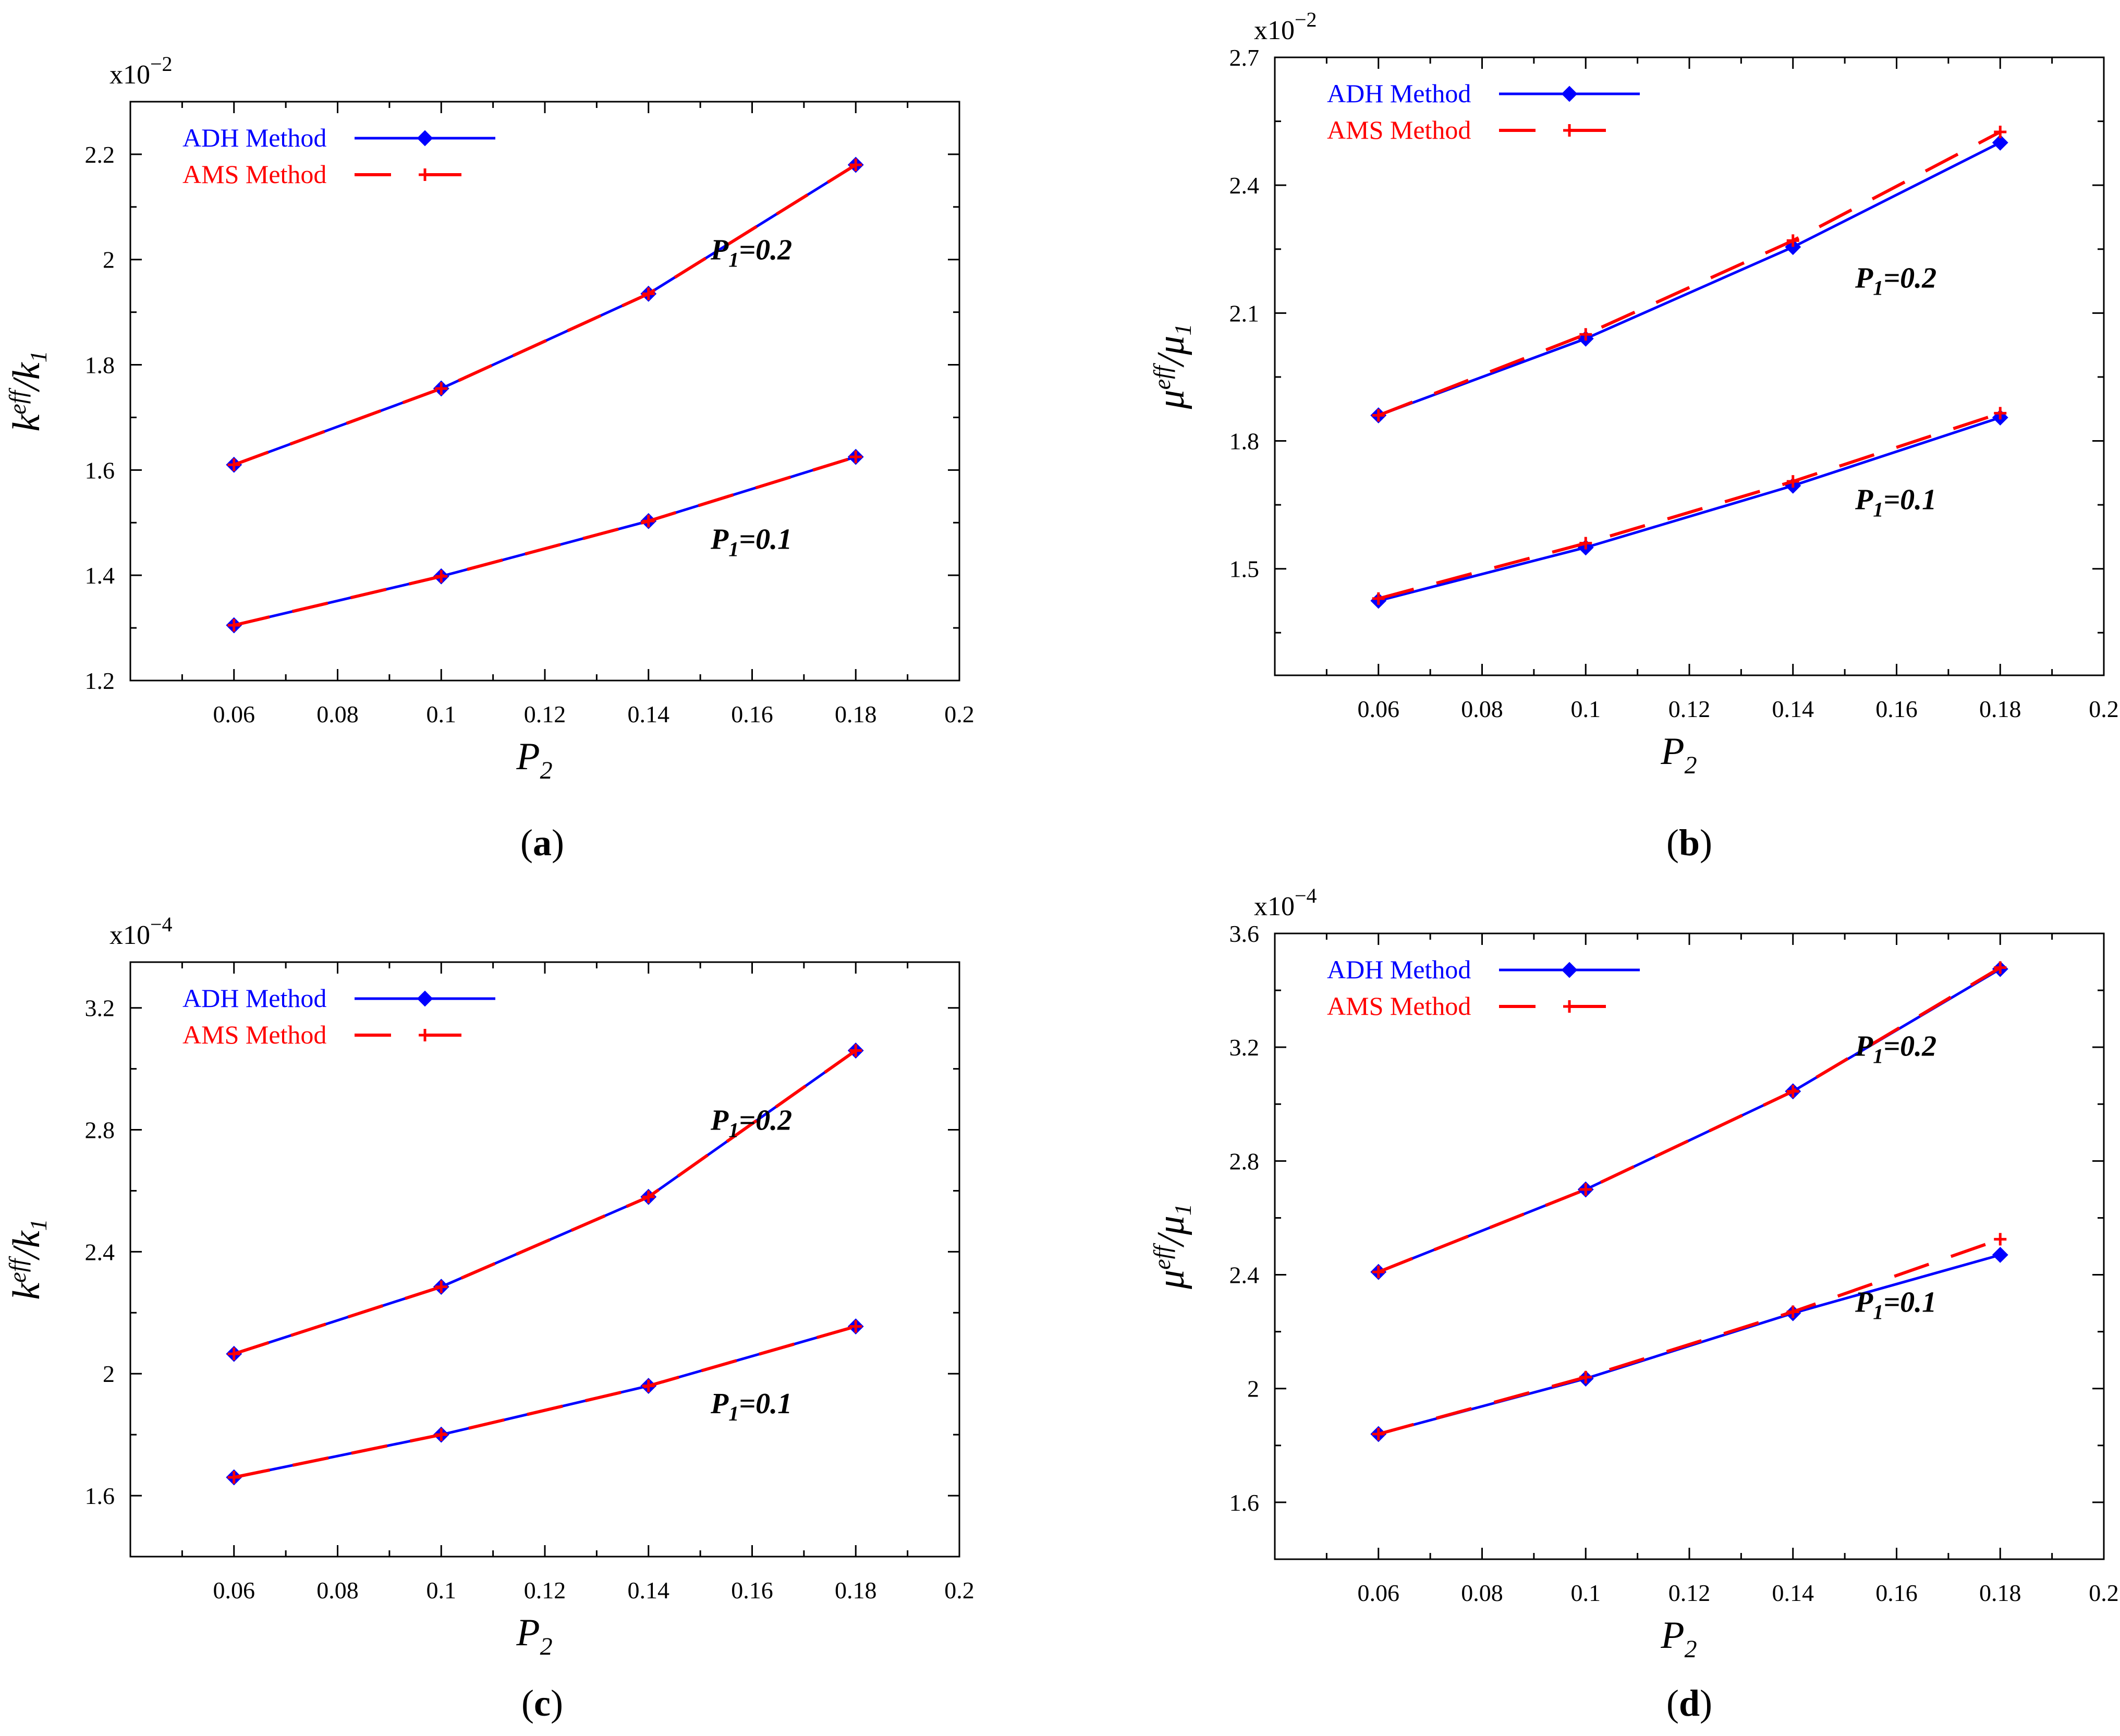  Describe the element at coordinates (1245, 441) in the screenshot. I see `y-tick-label: 1.8` at that location.